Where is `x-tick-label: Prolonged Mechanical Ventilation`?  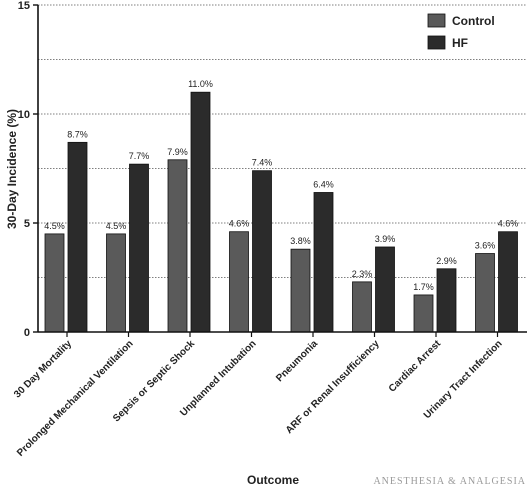 x-tick-label: Prolonged Mechanical Ventilation is located at coordinates (75, 398).